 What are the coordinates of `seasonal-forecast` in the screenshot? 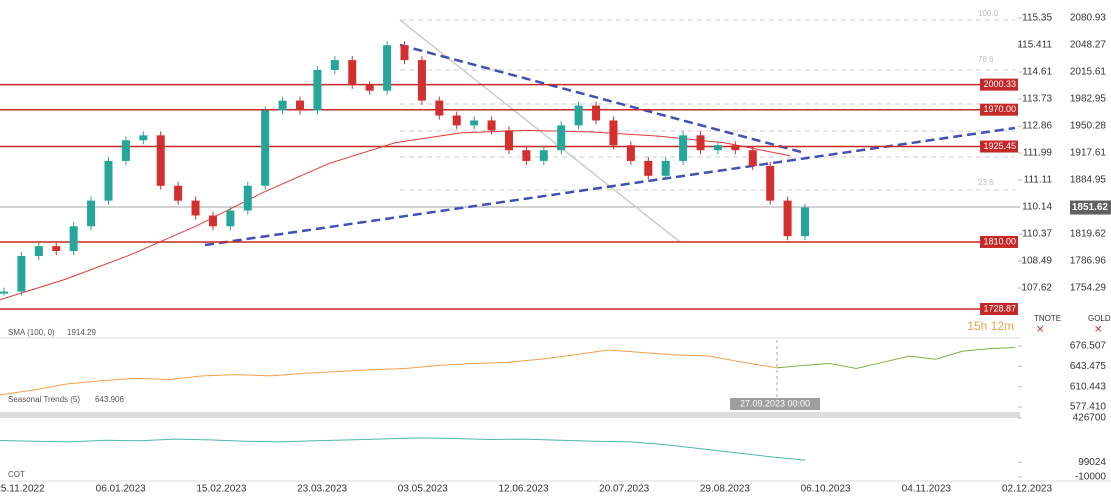 It's located at (896, 358).